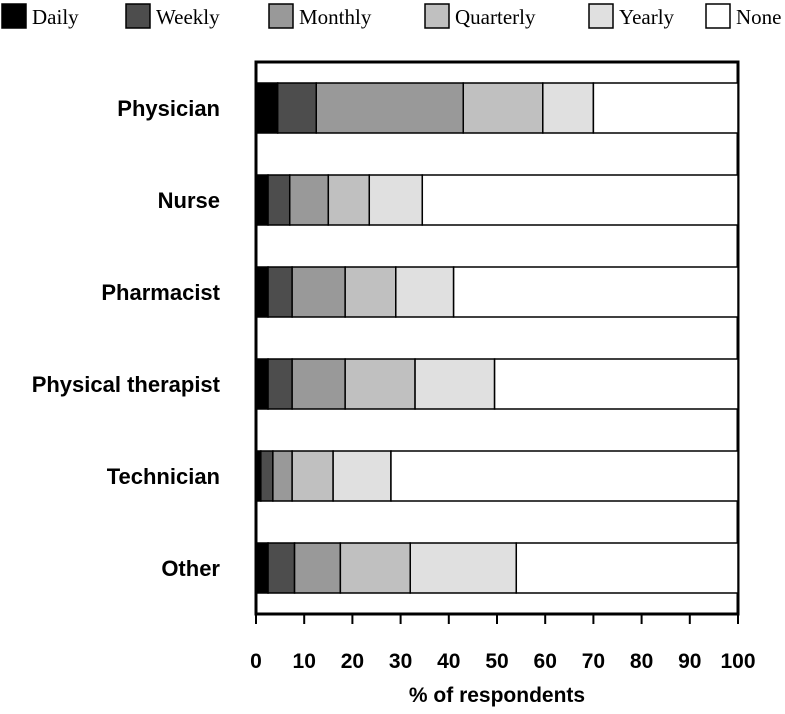 Image resolution: width=785 pixels, height=714 pixels. What do you see at coordinates (267, 476) in the screenshot?
I see `bar-segment-technician-weekly` at bounding box center [267, 476].